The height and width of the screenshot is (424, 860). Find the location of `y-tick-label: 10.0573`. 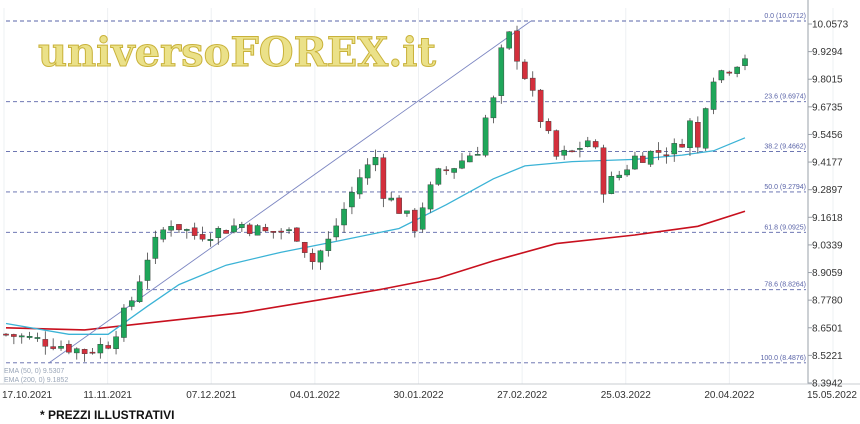

y-tick-label: 10.0573 is located at coordinates (830, 25).